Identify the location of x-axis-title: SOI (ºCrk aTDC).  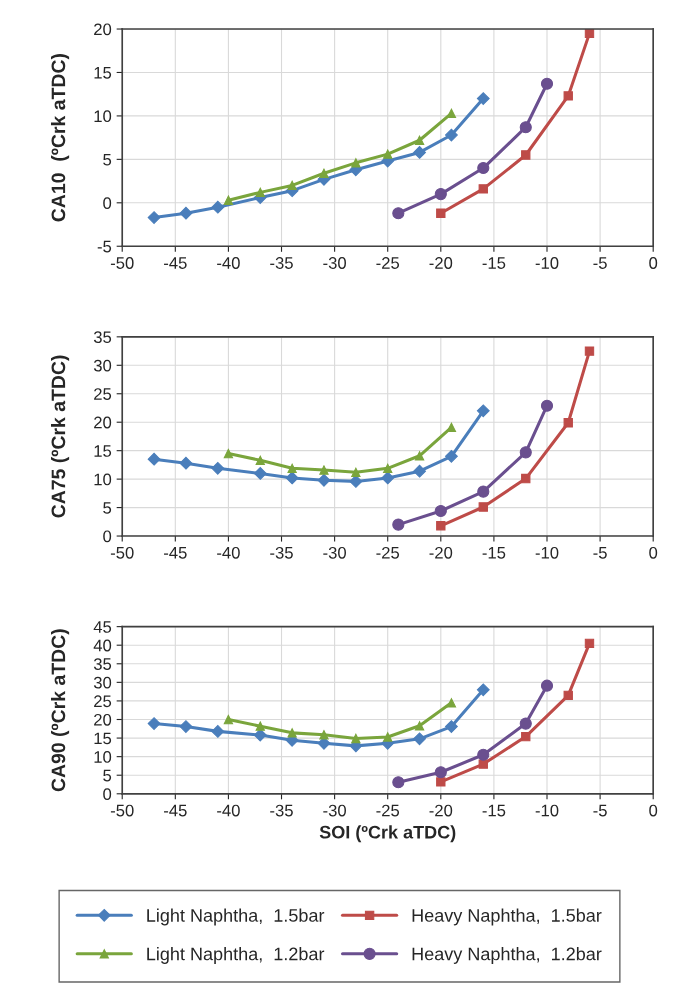
(387, 834).